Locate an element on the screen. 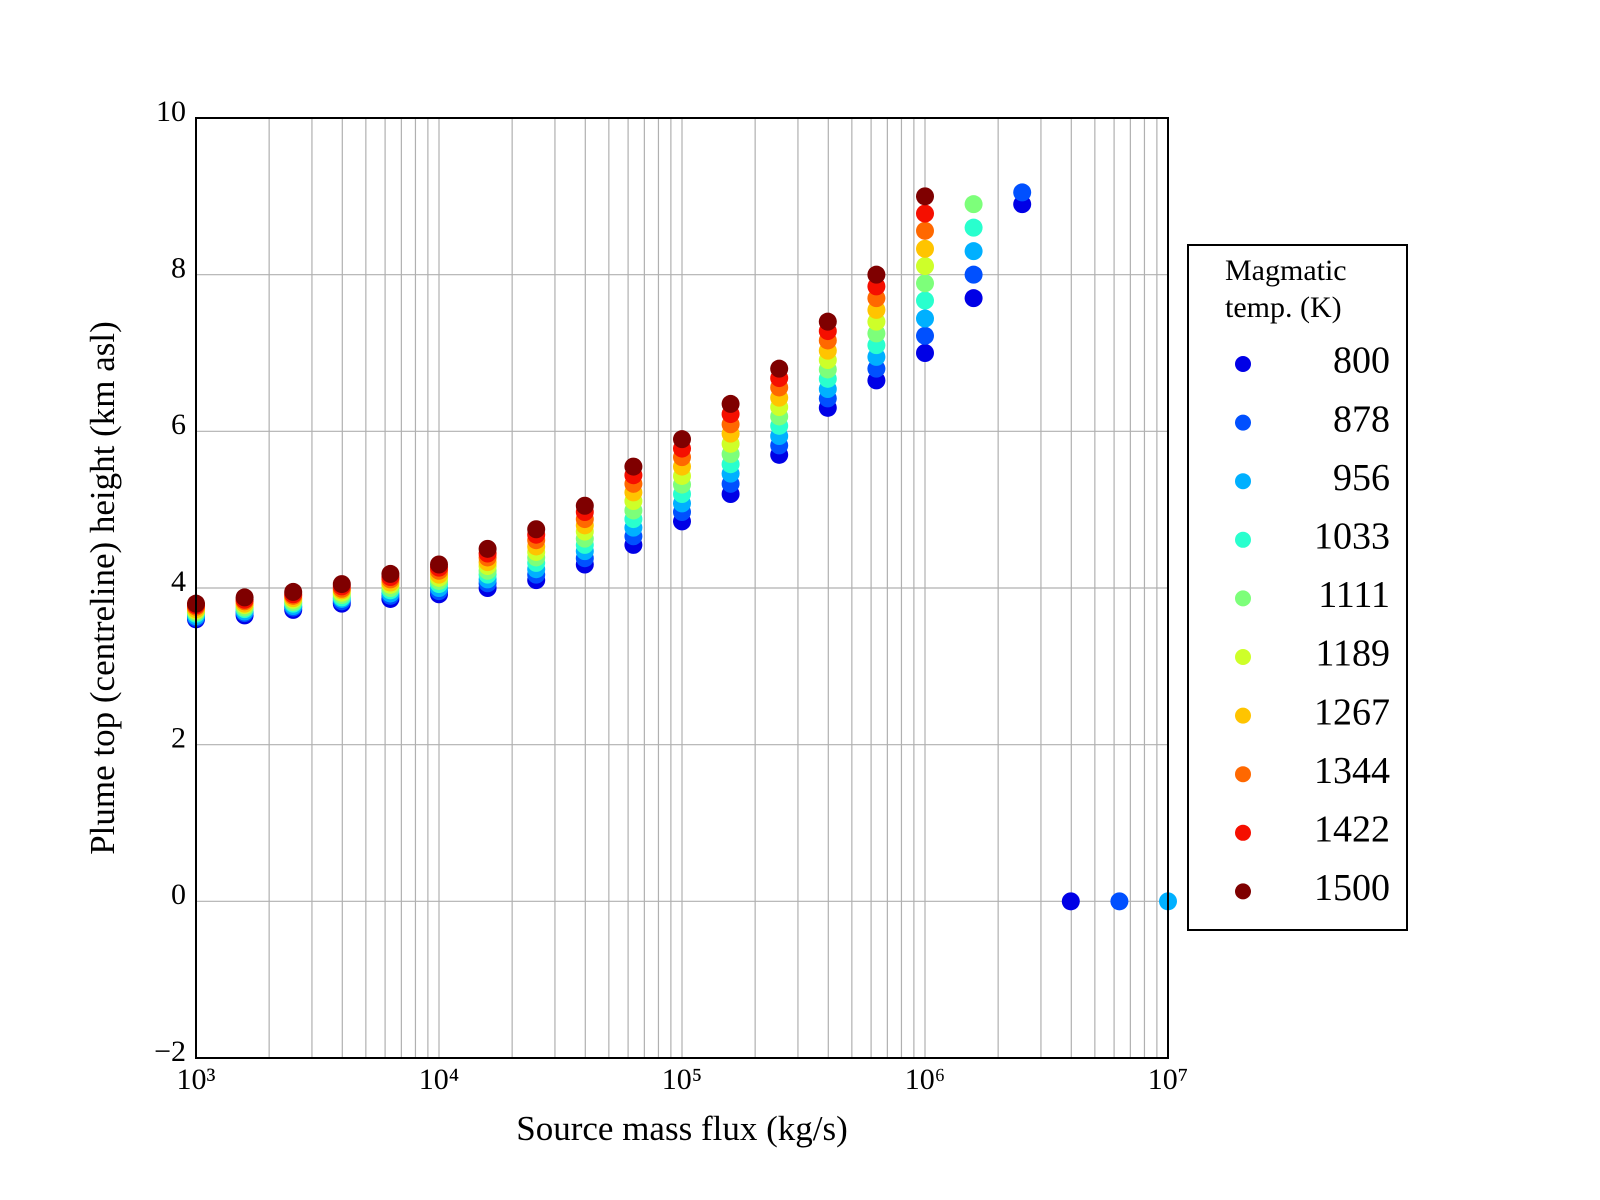 Image resolution: width=1600 pixels, height=1200 pixels. legend-label: 1500 is located at coordinates (1352, 888).